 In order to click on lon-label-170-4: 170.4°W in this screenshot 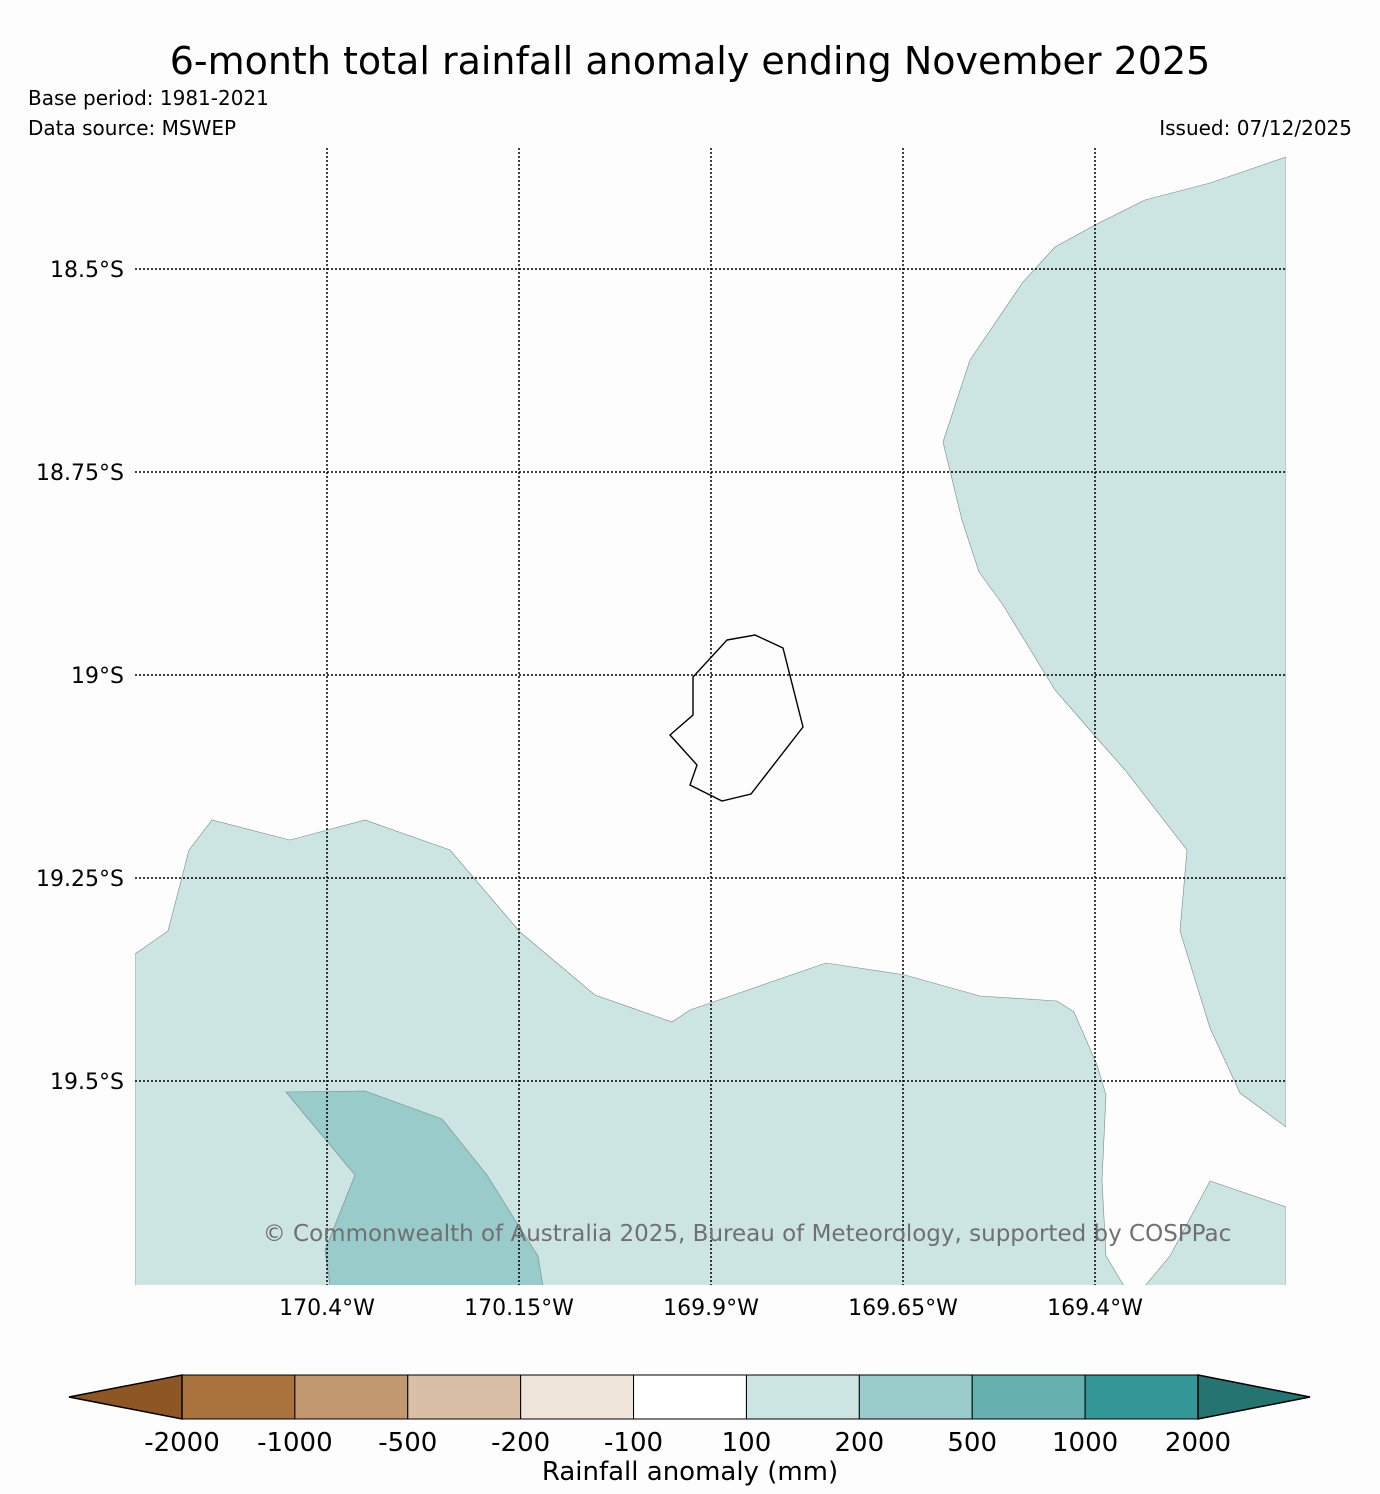, I will do `click(327, 1308)`.